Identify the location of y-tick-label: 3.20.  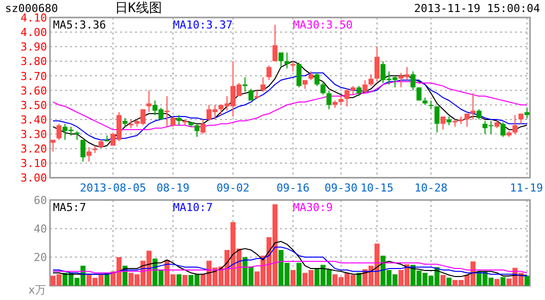
(33, 149).